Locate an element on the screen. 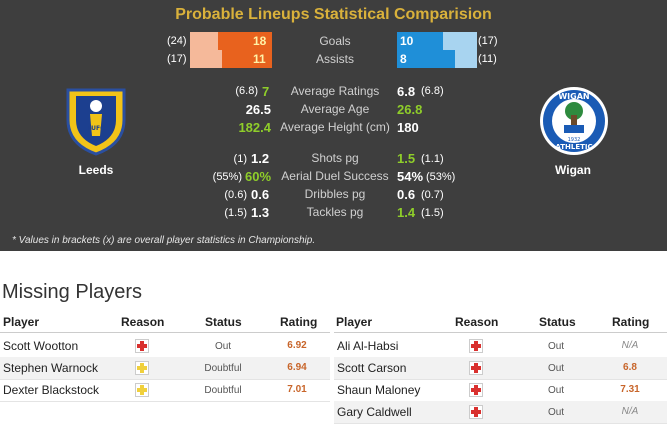  player-name: Stephen Warnock is located at coordinates (50, 368).